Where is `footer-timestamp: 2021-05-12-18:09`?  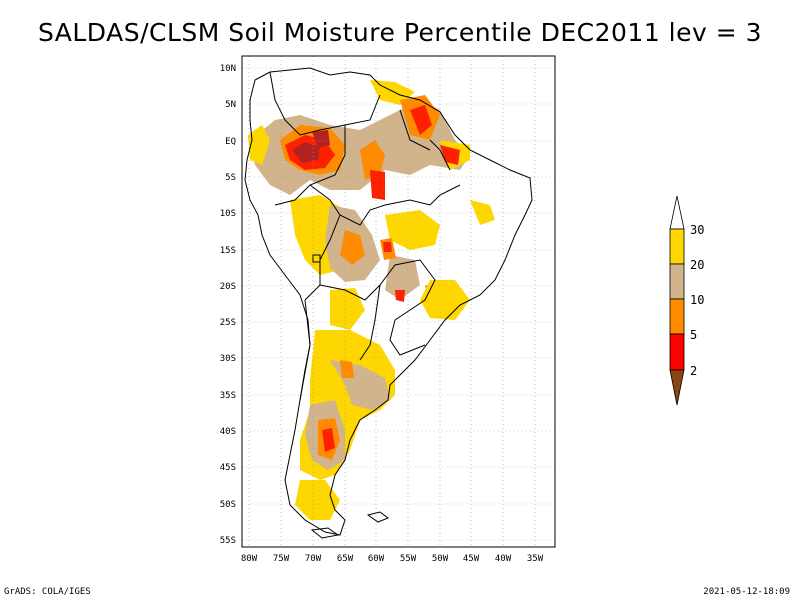
footer-timestamp: 2021-05-12-18:09 is located at coordinates (746, 592).